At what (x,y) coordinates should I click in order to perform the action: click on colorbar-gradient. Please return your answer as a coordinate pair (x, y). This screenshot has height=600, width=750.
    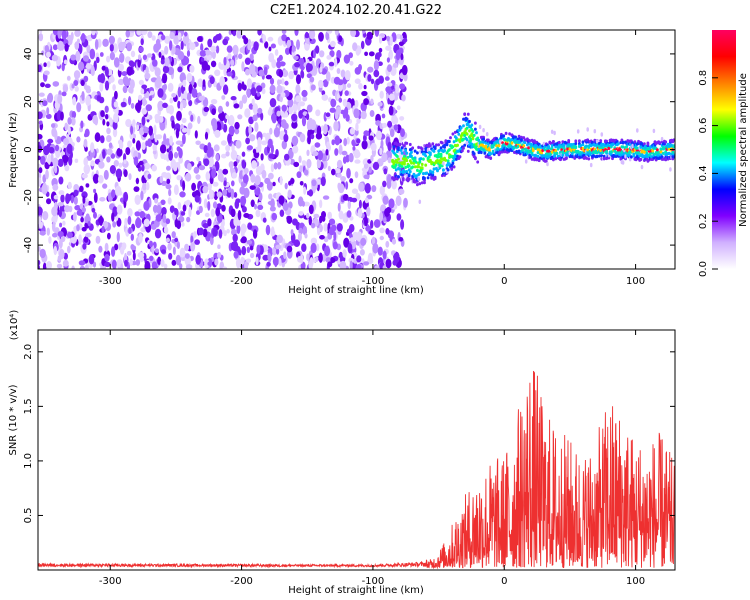
    Looking at the image, I should click on (724, 149).